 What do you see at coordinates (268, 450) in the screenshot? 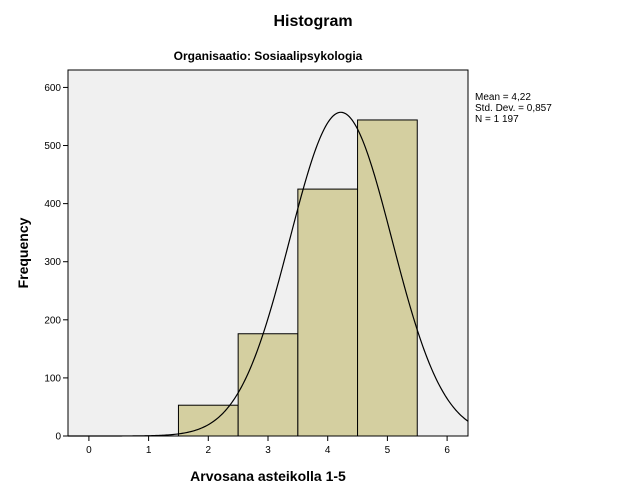
I see `x-tick-label-3: 3` at bounding box center [268, 450].